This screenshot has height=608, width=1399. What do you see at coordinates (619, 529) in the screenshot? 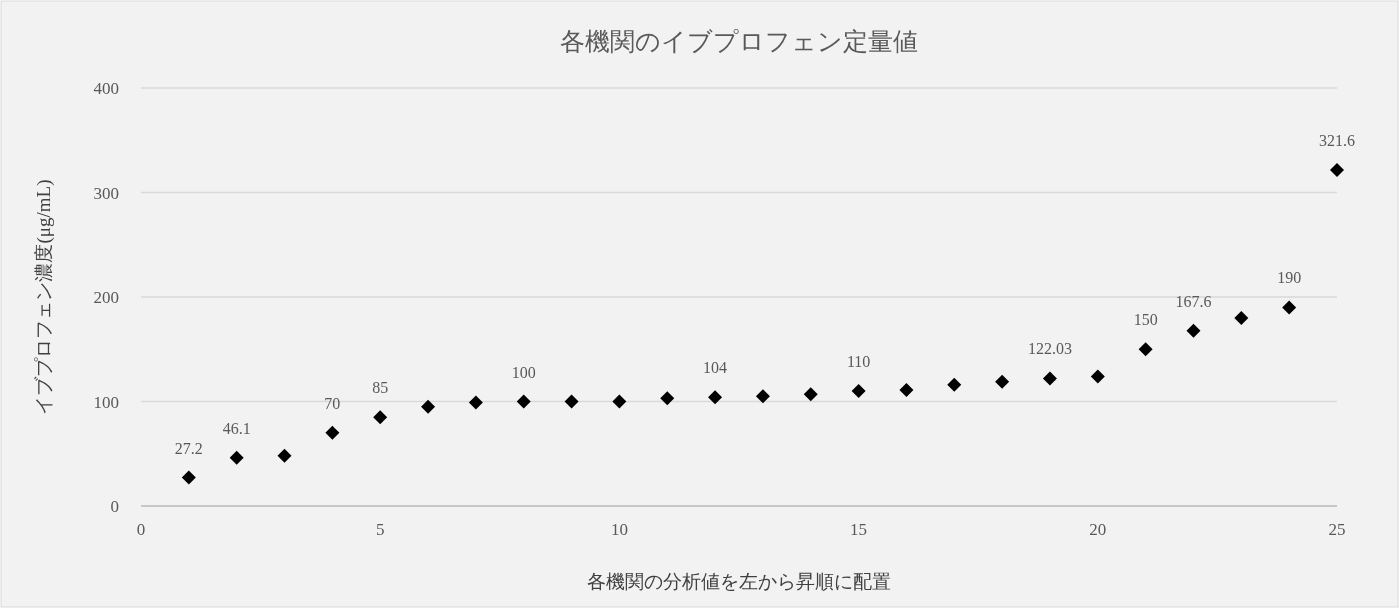
I see `x-tick-label: 10` at bounding box center [619, 529].